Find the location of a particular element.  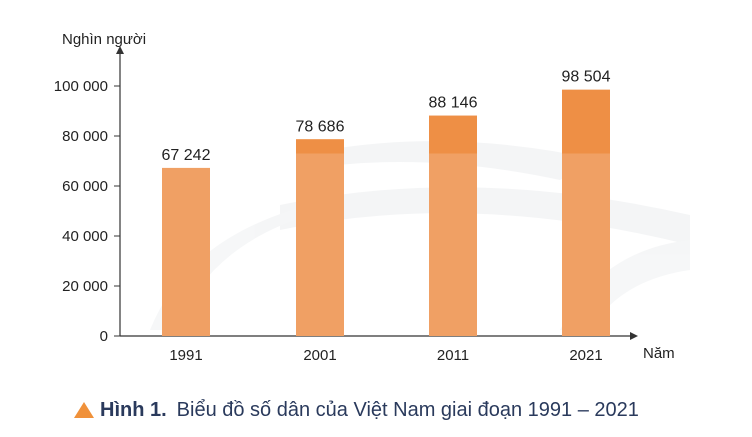

y-tick-label: 100 000 is located at coordinates (81, 86).